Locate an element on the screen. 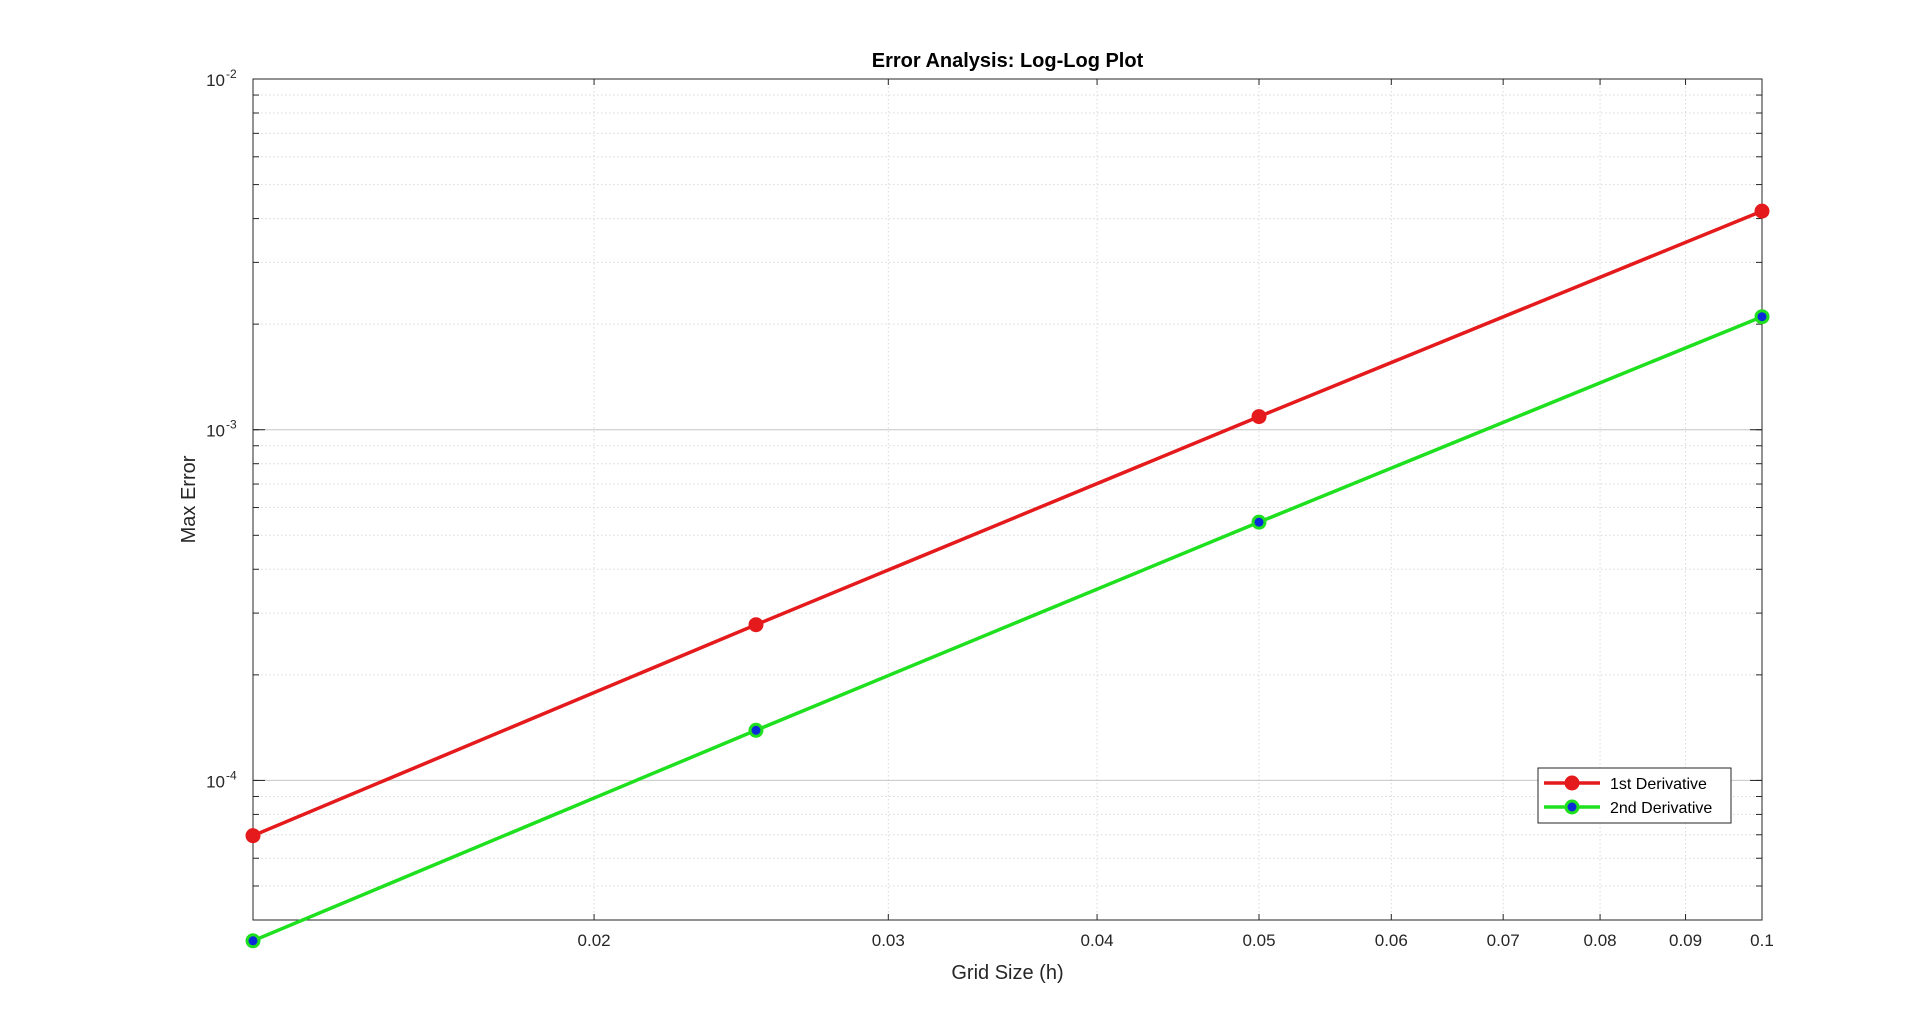 Image resolution: width=1920 pixels, height=1019 pixels. y-axis-label: Max Error is located at coordinates (189, 499).